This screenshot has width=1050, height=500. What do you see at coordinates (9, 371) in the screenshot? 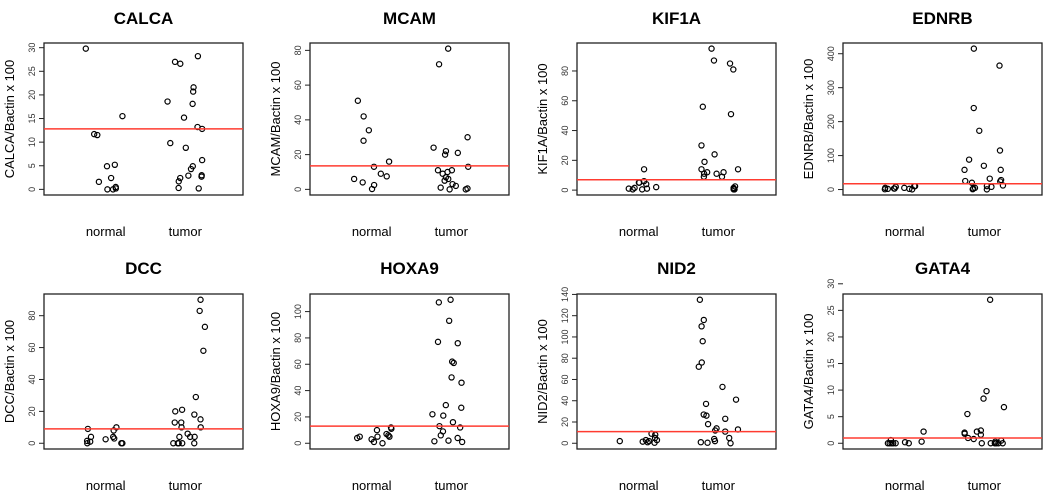
I see `y-axis-label: DCC/Bactin x 100` at bounding box center [9, 371].